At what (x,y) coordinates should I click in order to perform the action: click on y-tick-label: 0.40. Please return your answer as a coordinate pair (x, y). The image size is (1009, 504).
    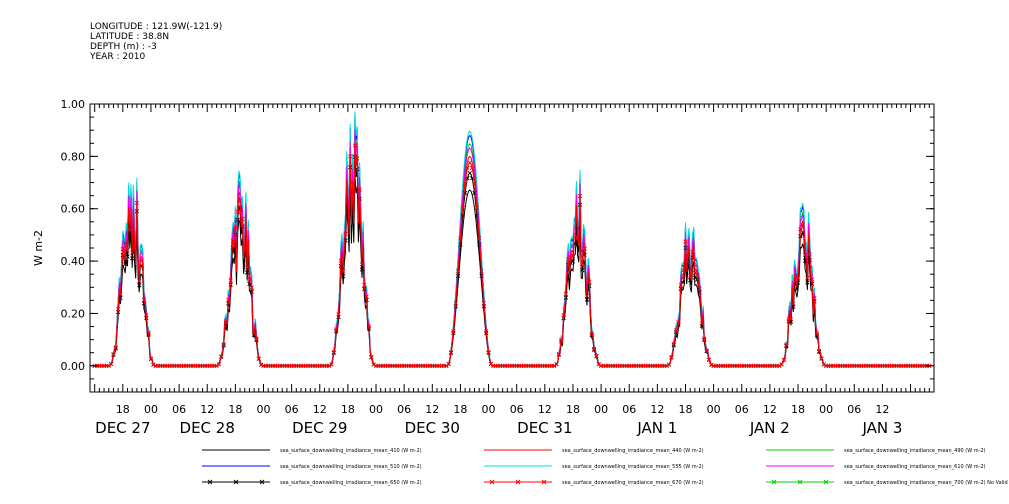
    Looking at the image, I should click on (73, 261).